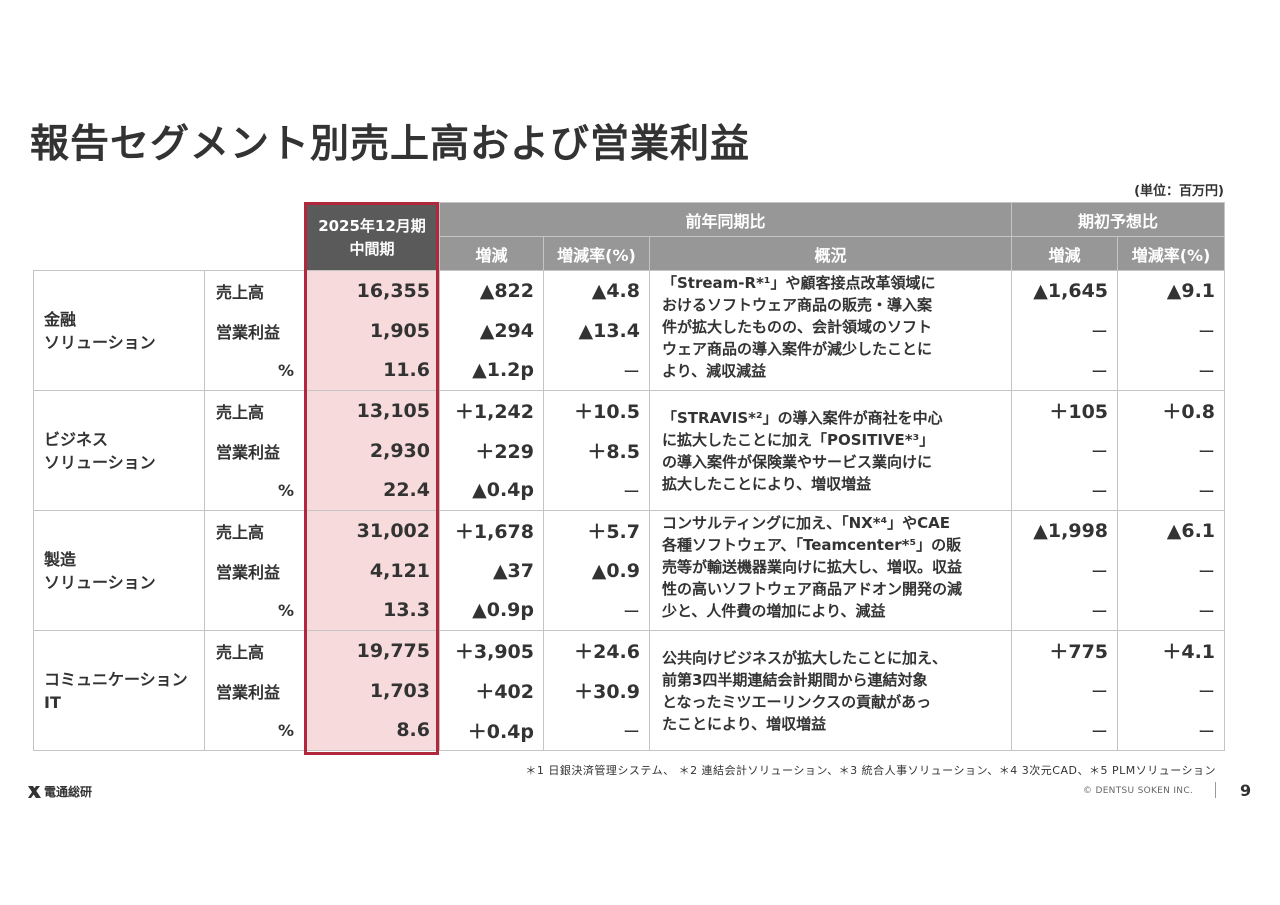  What do you see at coordinates (596, 410) in the screenshot?
I see `cell-rate: ＋10.5` at bounding box center [596, 410].